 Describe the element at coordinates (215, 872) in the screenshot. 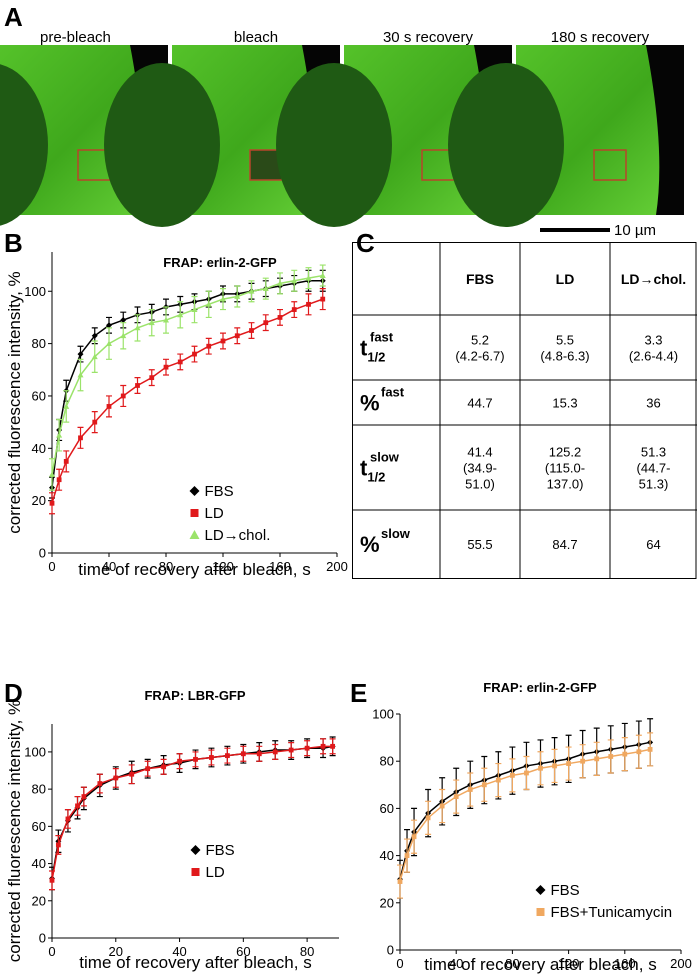

I see `legend-label: LD` at that location.